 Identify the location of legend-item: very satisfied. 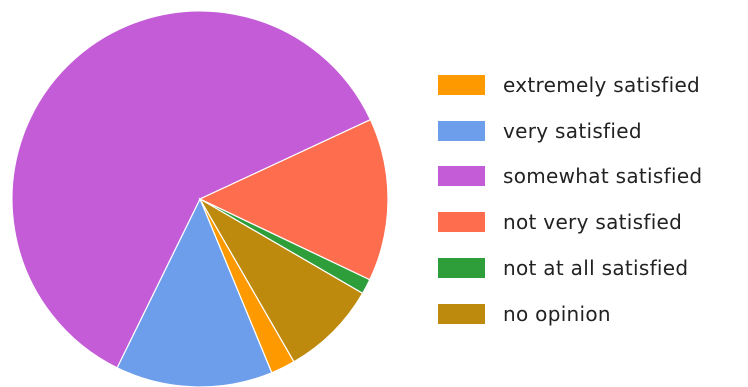
(570, 131).